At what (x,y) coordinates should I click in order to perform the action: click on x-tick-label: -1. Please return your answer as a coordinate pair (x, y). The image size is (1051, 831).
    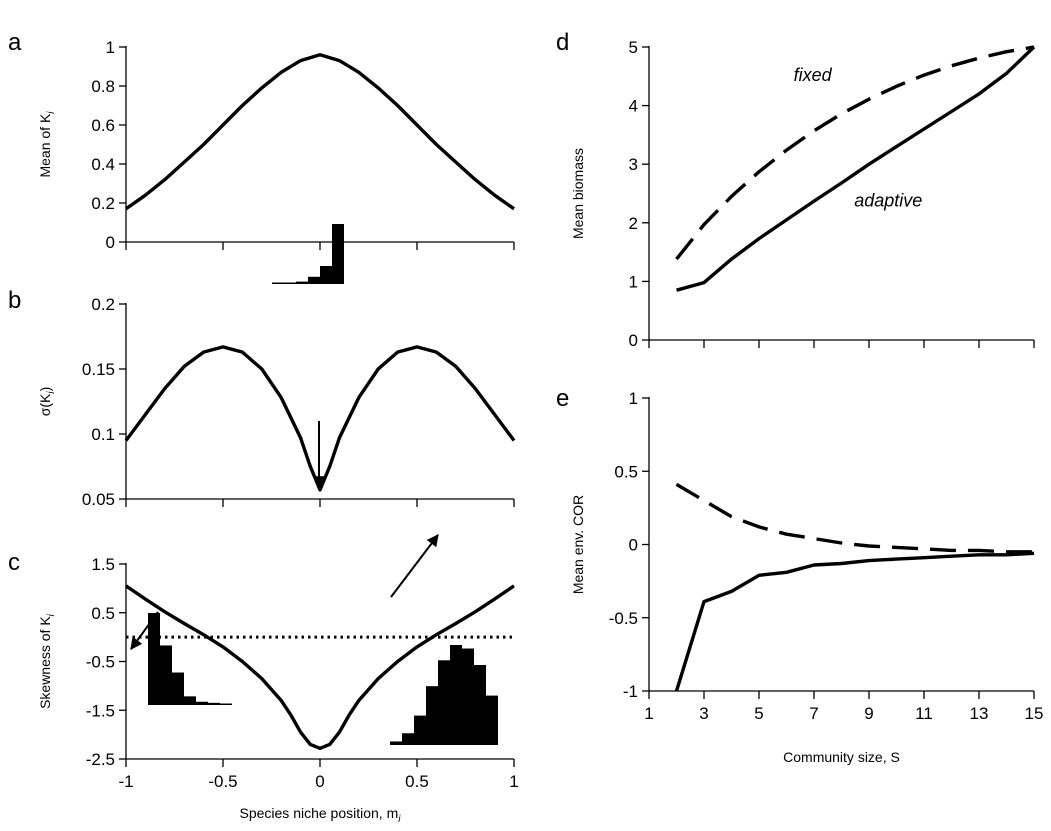
    Looking at the image, I should click on (125, 781).